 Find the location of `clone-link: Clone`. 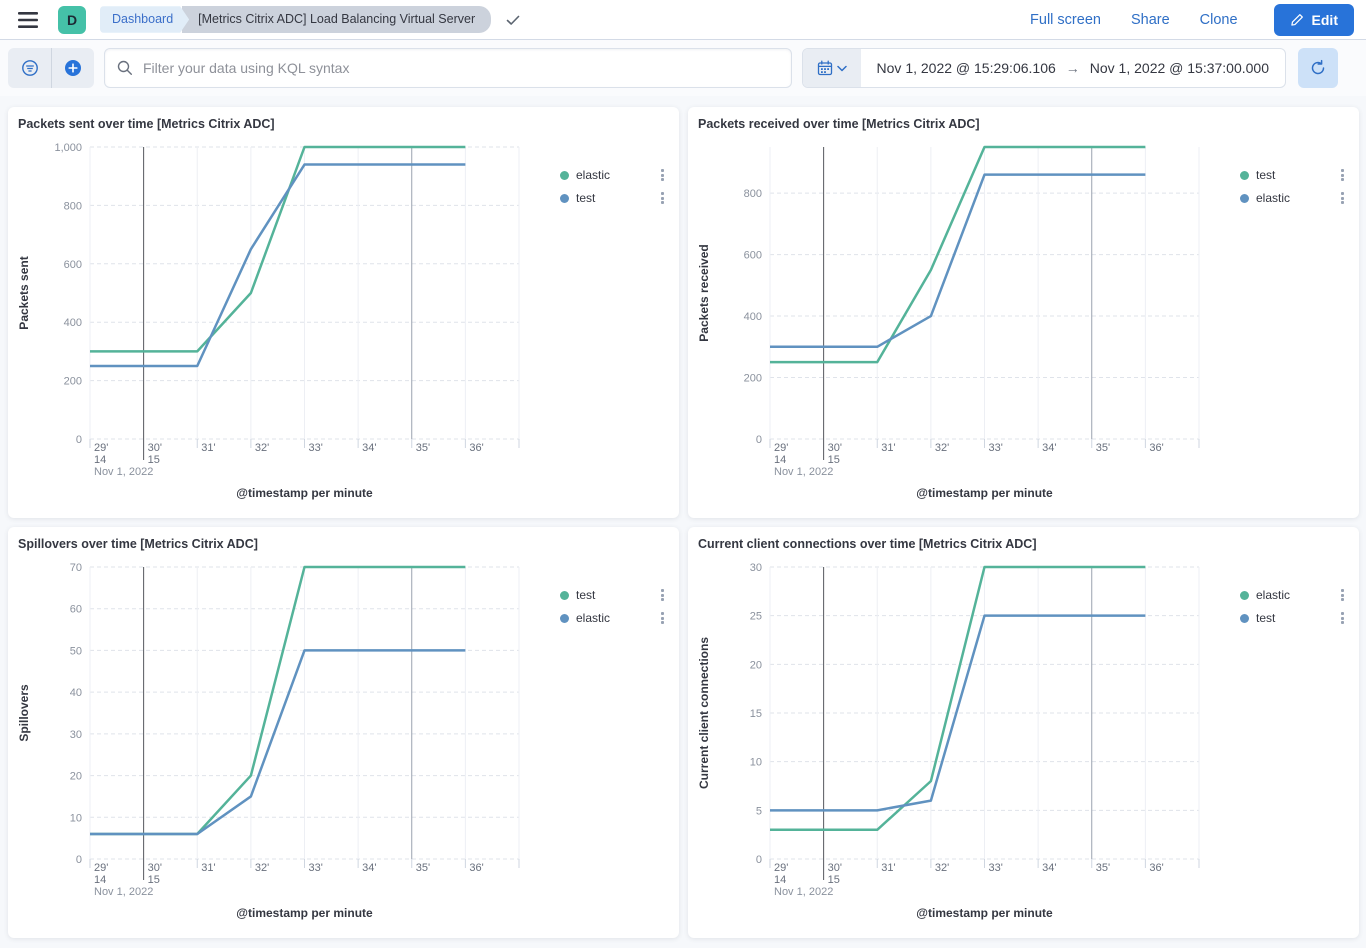

clone-link: Clone is located at coordinates (1218, 19).